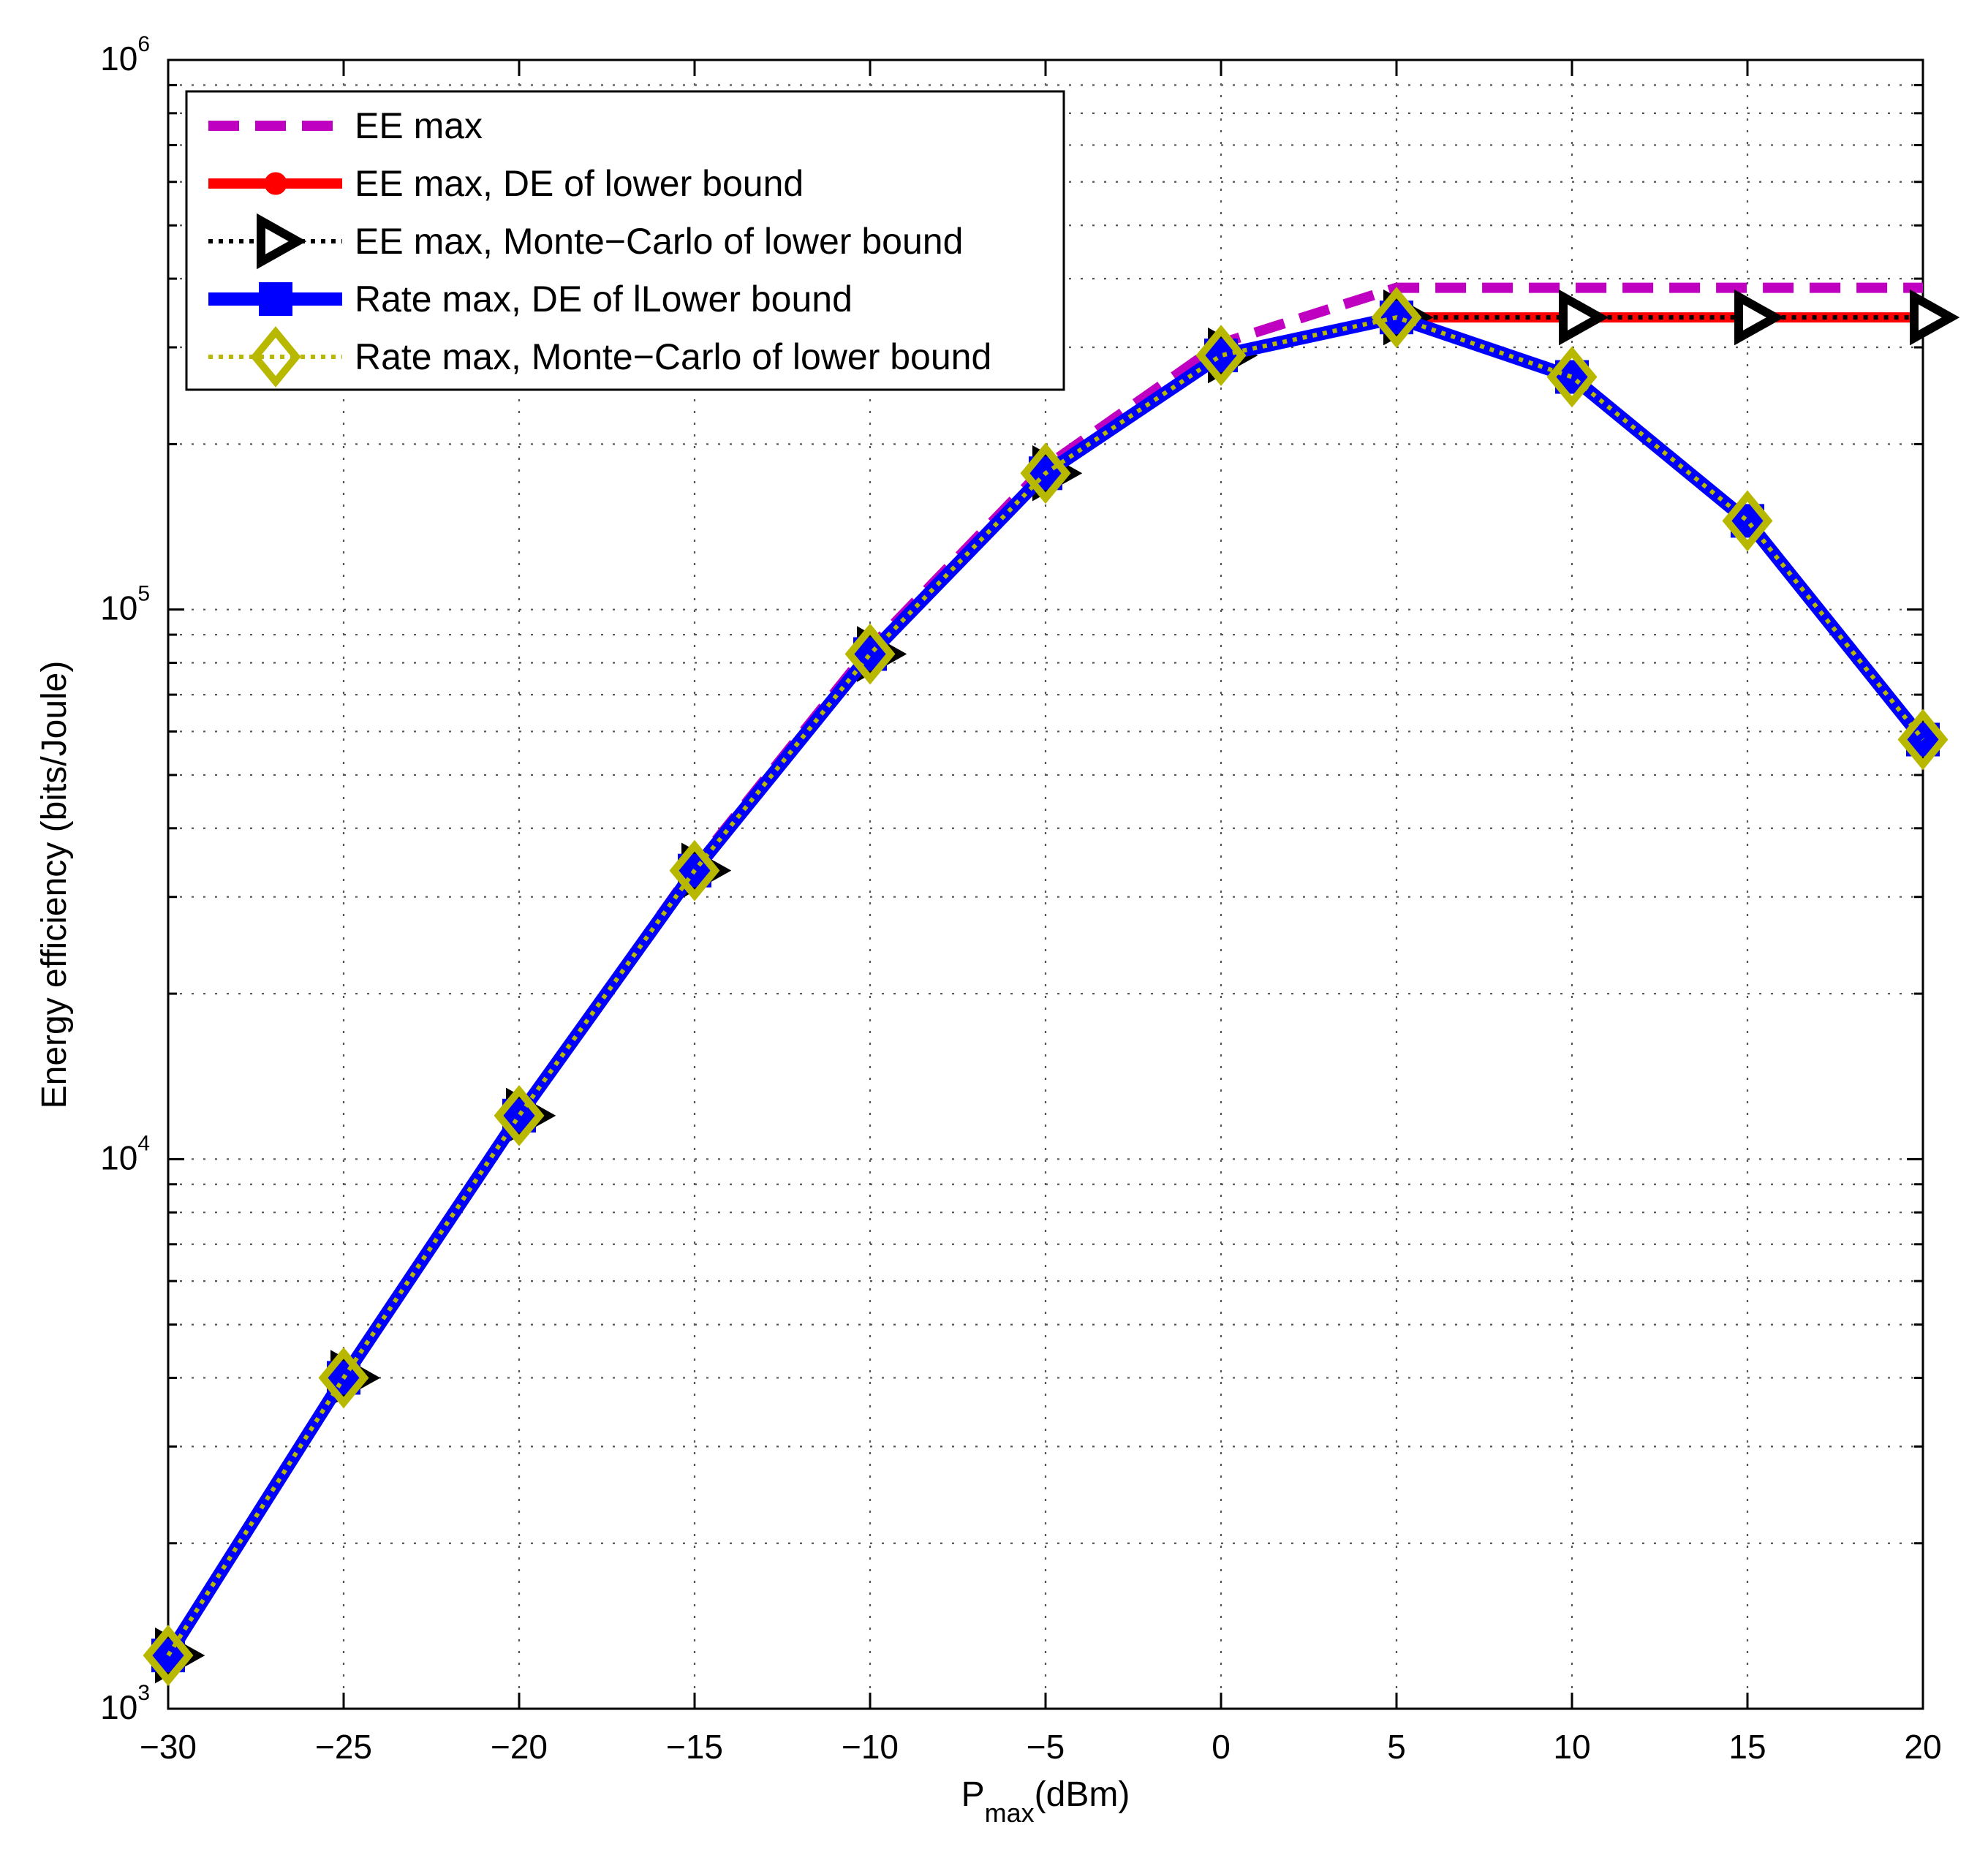  I want to click on x-tick-label: −30, so click(168, 1747).